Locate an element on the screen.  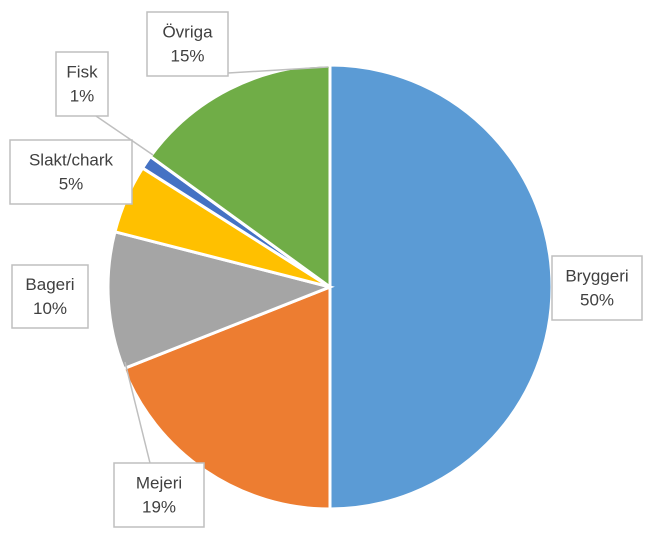
category-label: Bageri is located at coordinates (49, 284).